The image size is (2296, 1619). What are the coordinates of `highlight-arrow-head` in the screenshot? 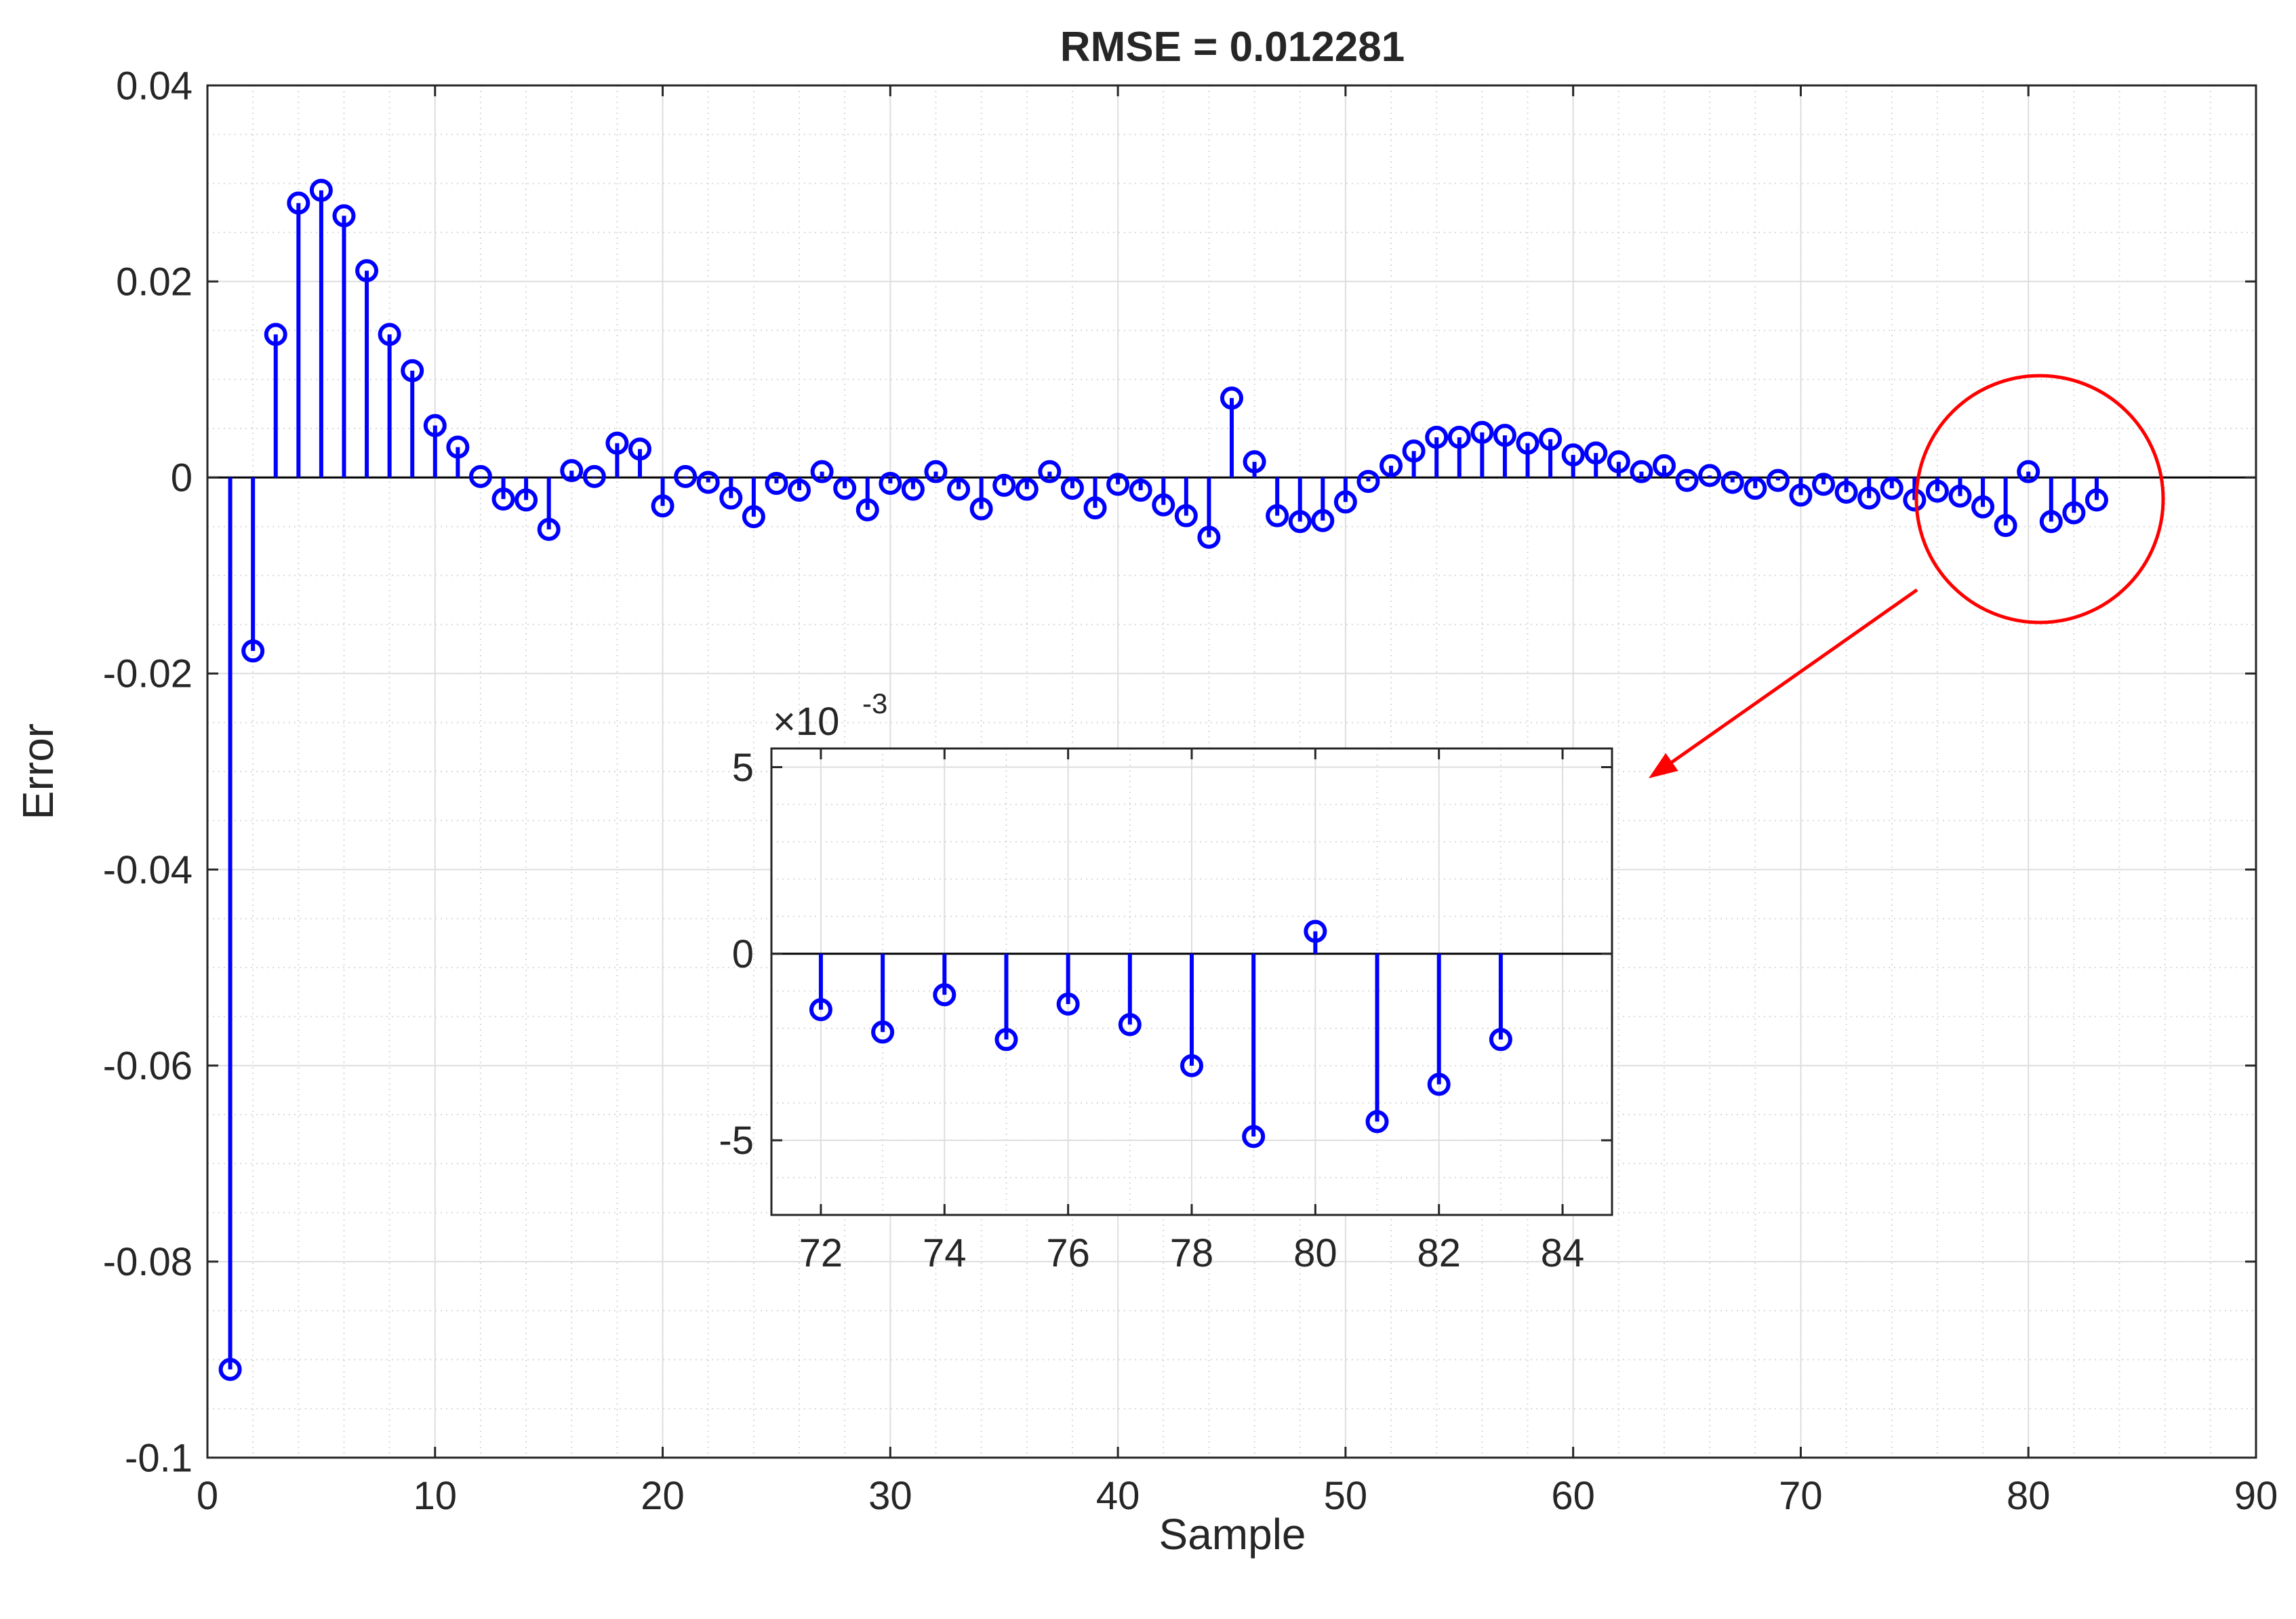 It's located at (1663, 765).